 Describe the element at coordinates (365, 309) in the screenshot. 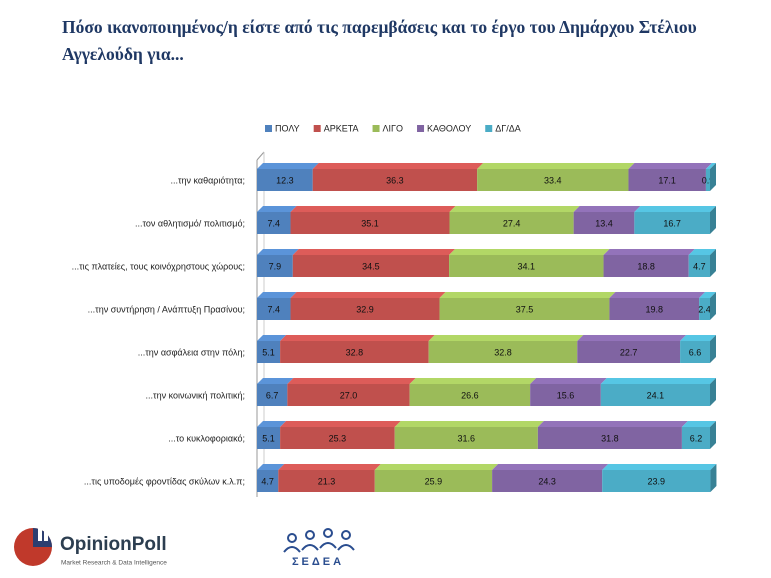

I see `value-label: 32.9` at that location.